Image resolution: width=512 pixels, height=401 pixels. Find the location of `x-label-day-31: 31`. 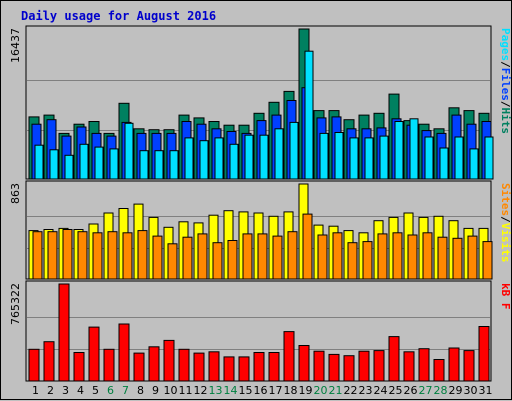

x-label-day-31: 31 is located at coordinates (486, 390).